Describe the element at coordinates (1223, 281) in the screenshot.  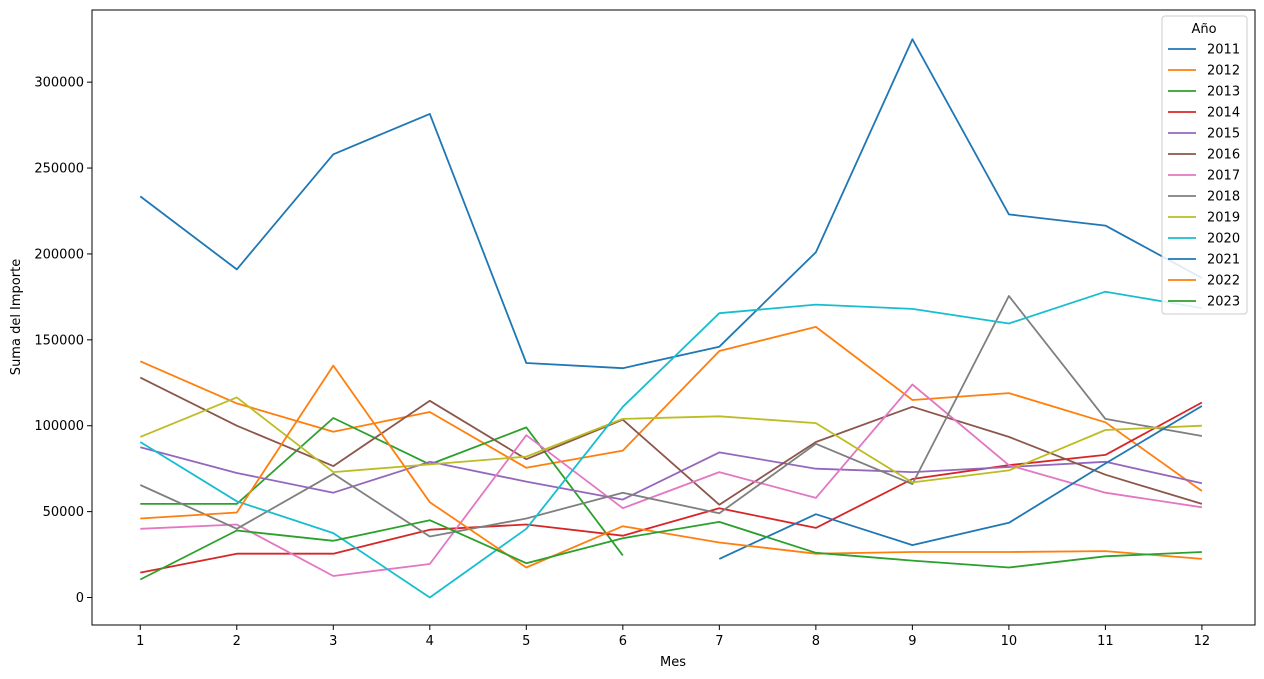
I see `legend-label-2022: 2022` at that location.